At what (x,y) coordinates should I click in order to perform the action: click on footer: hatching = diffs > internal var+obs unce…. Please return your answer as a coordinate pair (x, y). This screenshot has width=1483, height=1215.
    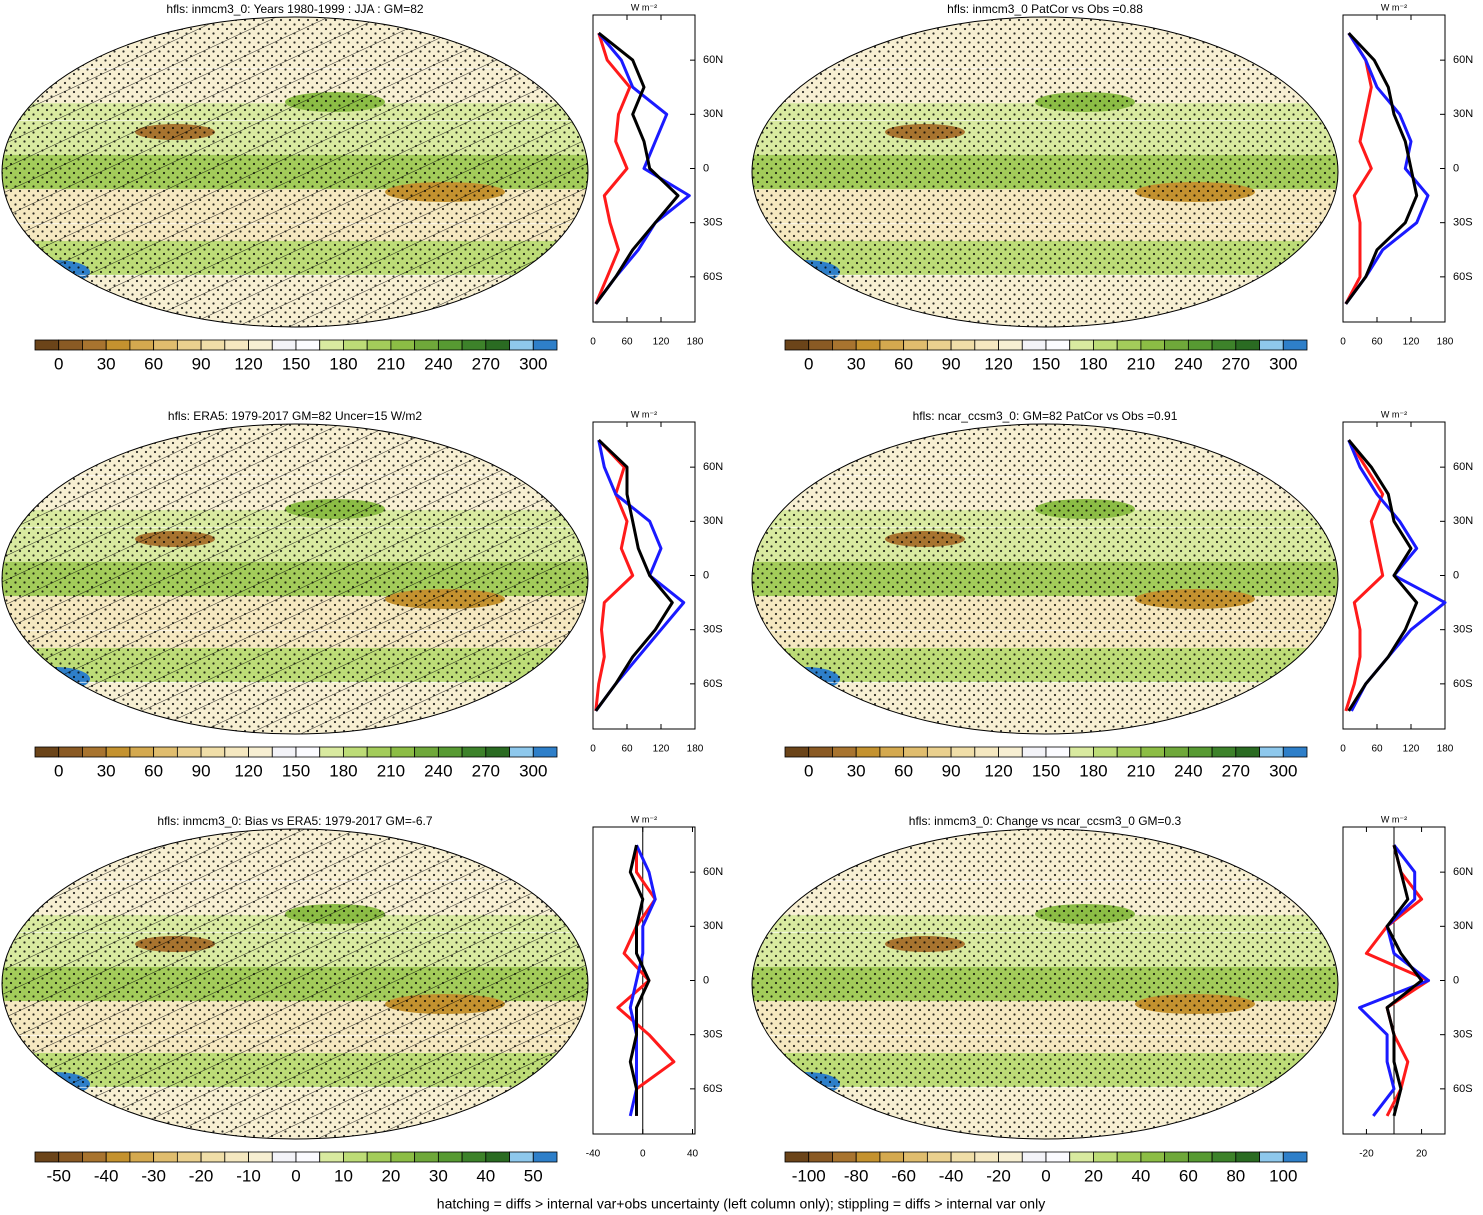
    Looking at the image, I should click on (741, 1204).